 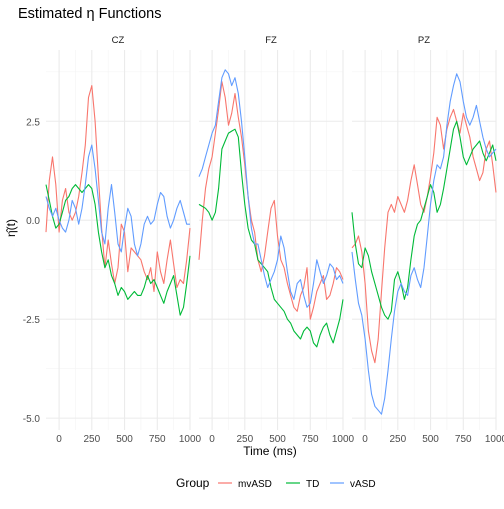 I want to click on legend-entry-td: TD, so click(x=302, y=484).